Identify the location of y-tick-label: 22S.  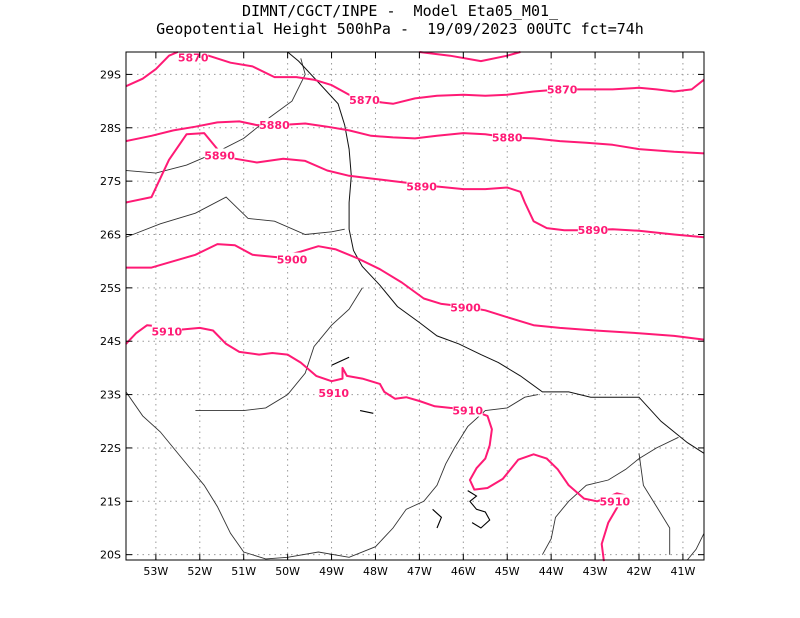
(110, 448).